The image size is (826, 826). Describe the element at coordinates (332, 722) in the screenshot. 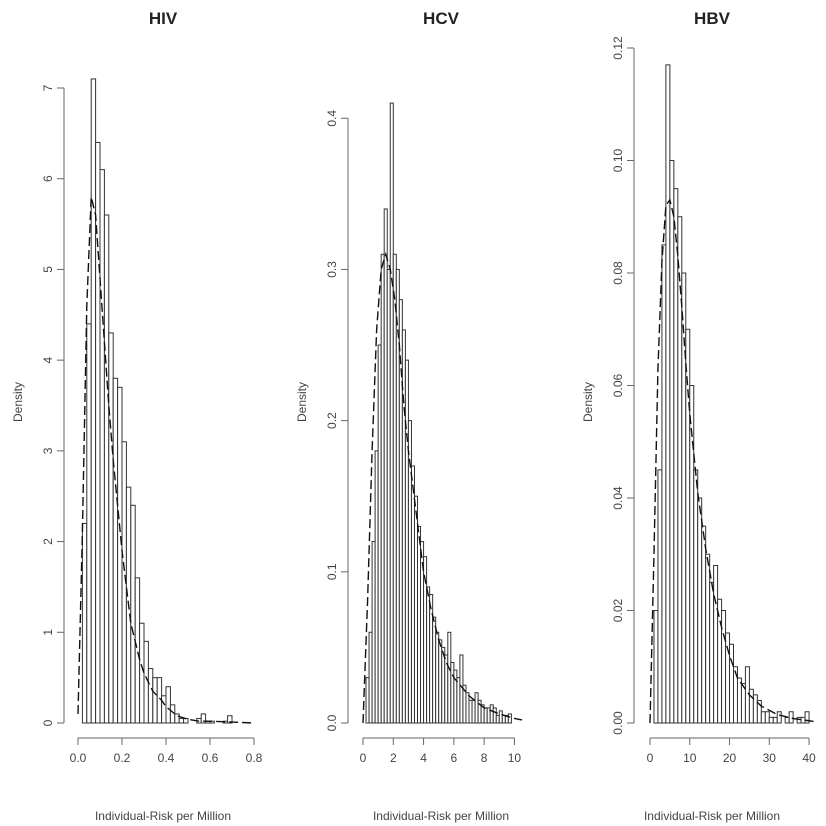

I see `y-tick-label: 0.0` at that location.